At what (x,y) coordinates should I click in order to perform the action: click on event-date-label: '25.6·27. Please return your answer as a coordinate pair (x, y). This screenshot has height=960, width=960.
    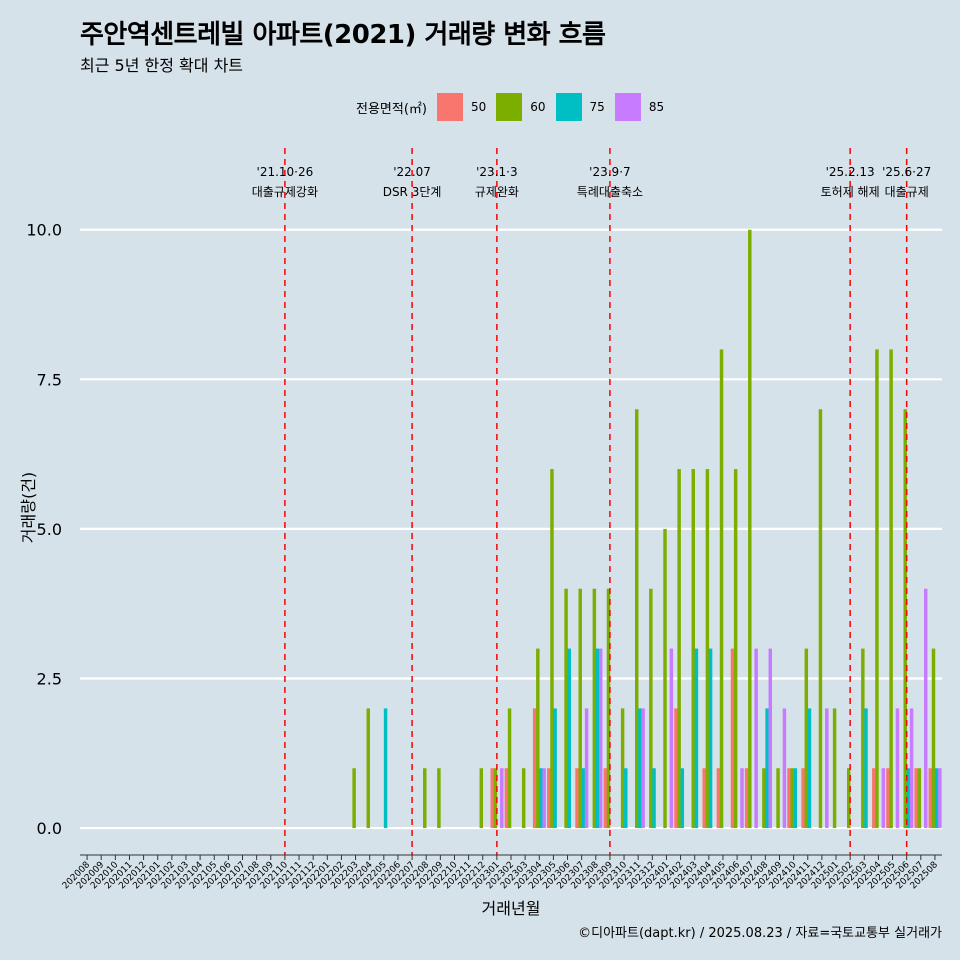
    Looking at the image, I should click on (906, 172).